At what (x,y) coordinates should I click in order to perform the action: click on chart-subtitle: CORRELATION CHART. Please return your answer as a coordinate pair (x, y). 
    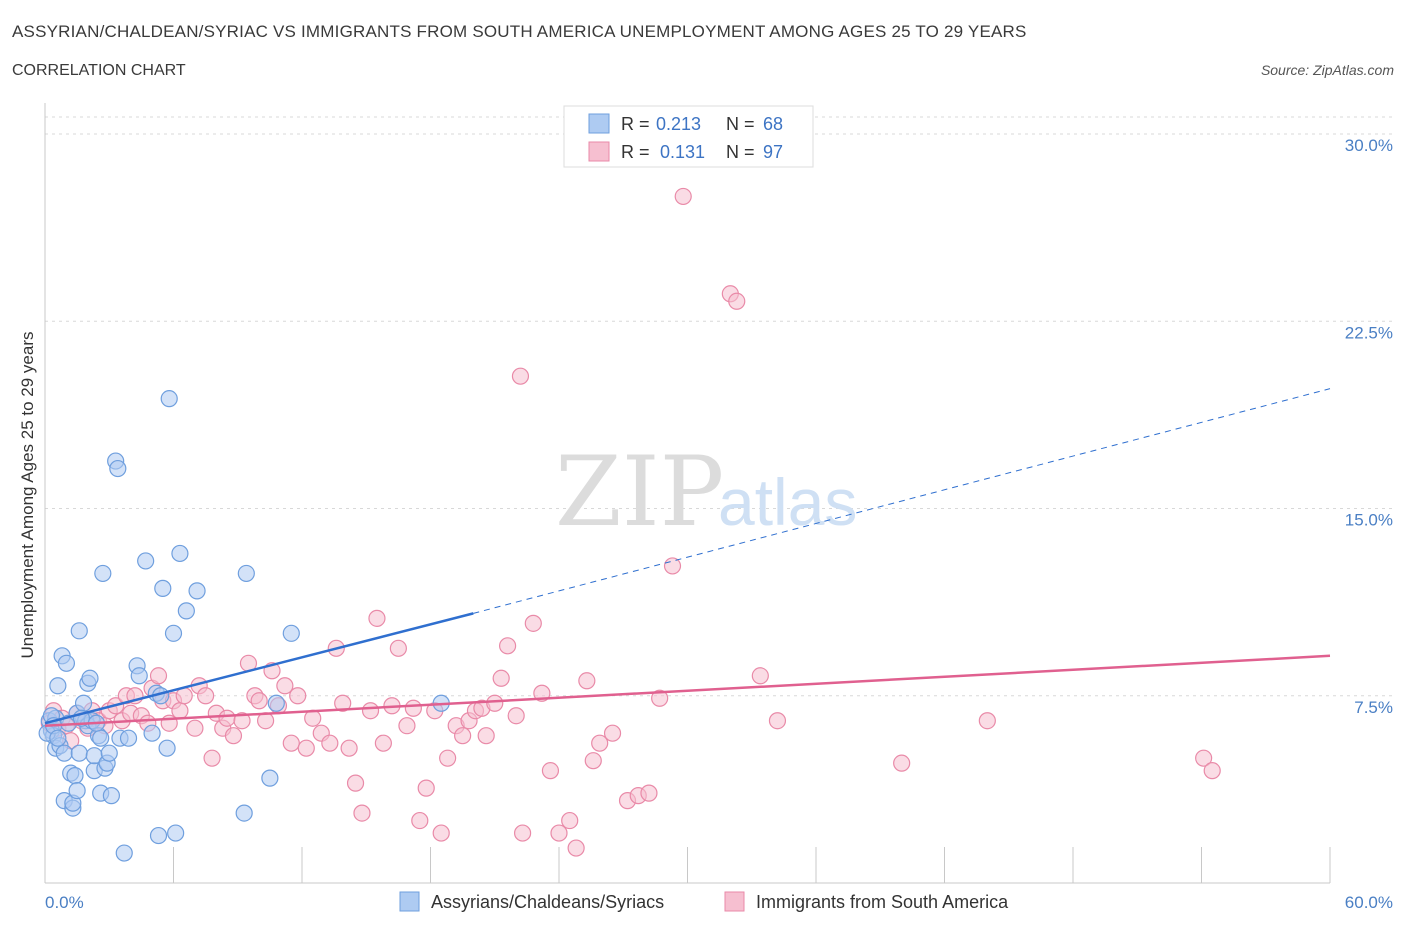
    Looking at the image, I should click on (99, 70).